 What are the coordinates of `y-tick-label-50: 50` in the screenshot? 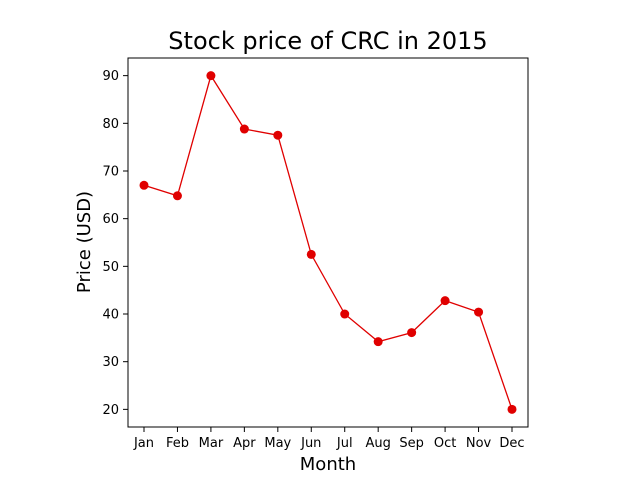 It's located at (110, 267).